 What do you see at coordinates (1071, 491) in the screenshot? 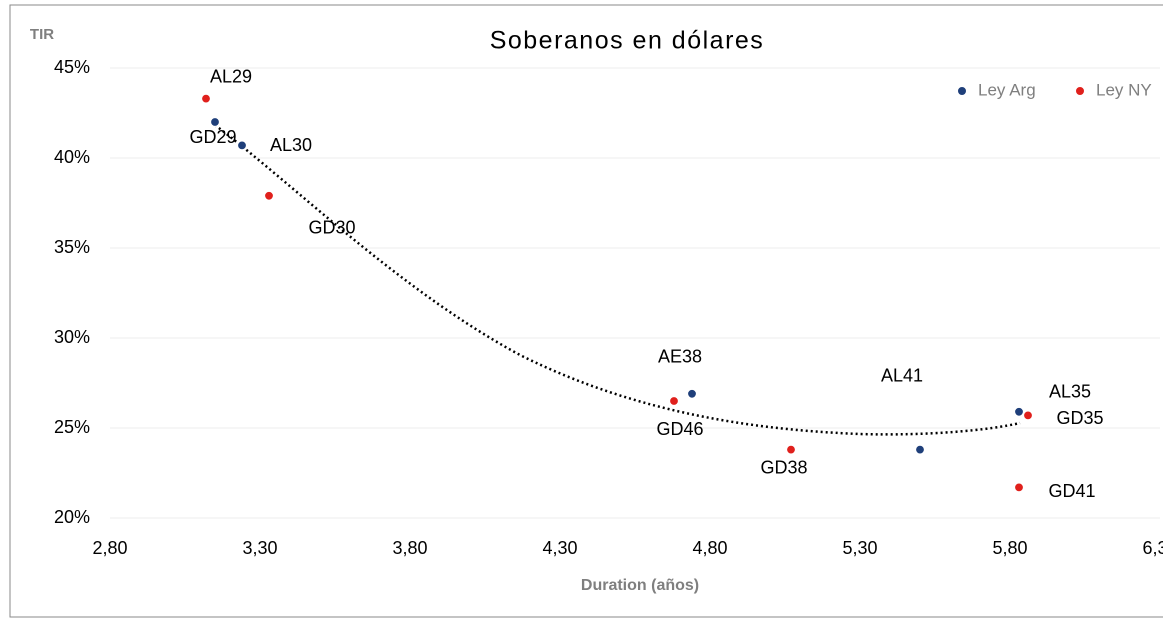
I see `point-label: GD41` at bounding box center [1071, 491].